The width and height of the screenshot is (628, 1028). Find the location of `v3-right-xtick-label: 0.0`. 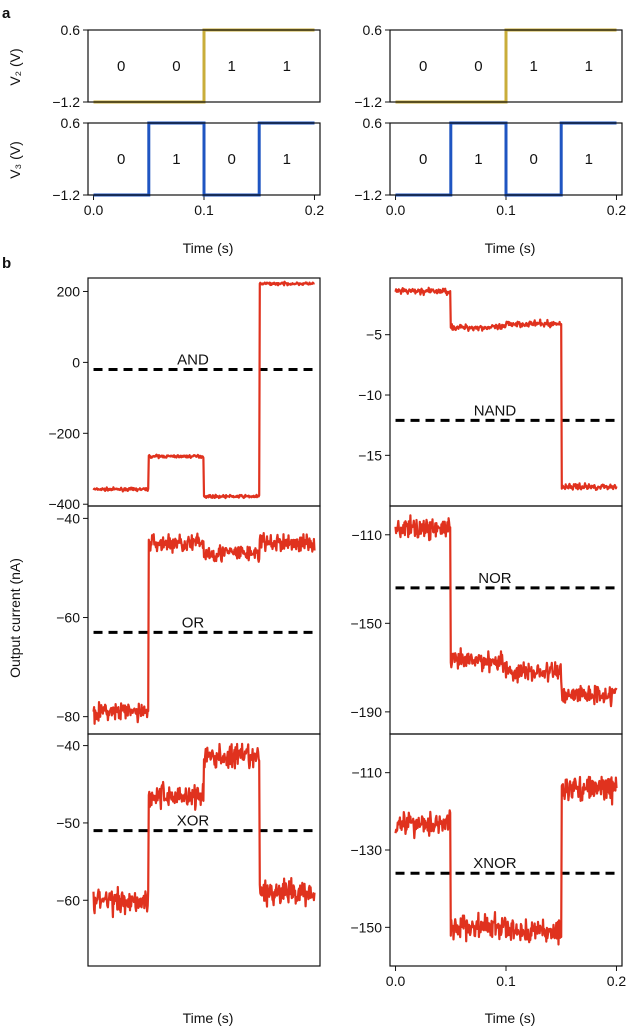

v3-right-xtick-label: 0.0 is located at coordinates (396, 210).